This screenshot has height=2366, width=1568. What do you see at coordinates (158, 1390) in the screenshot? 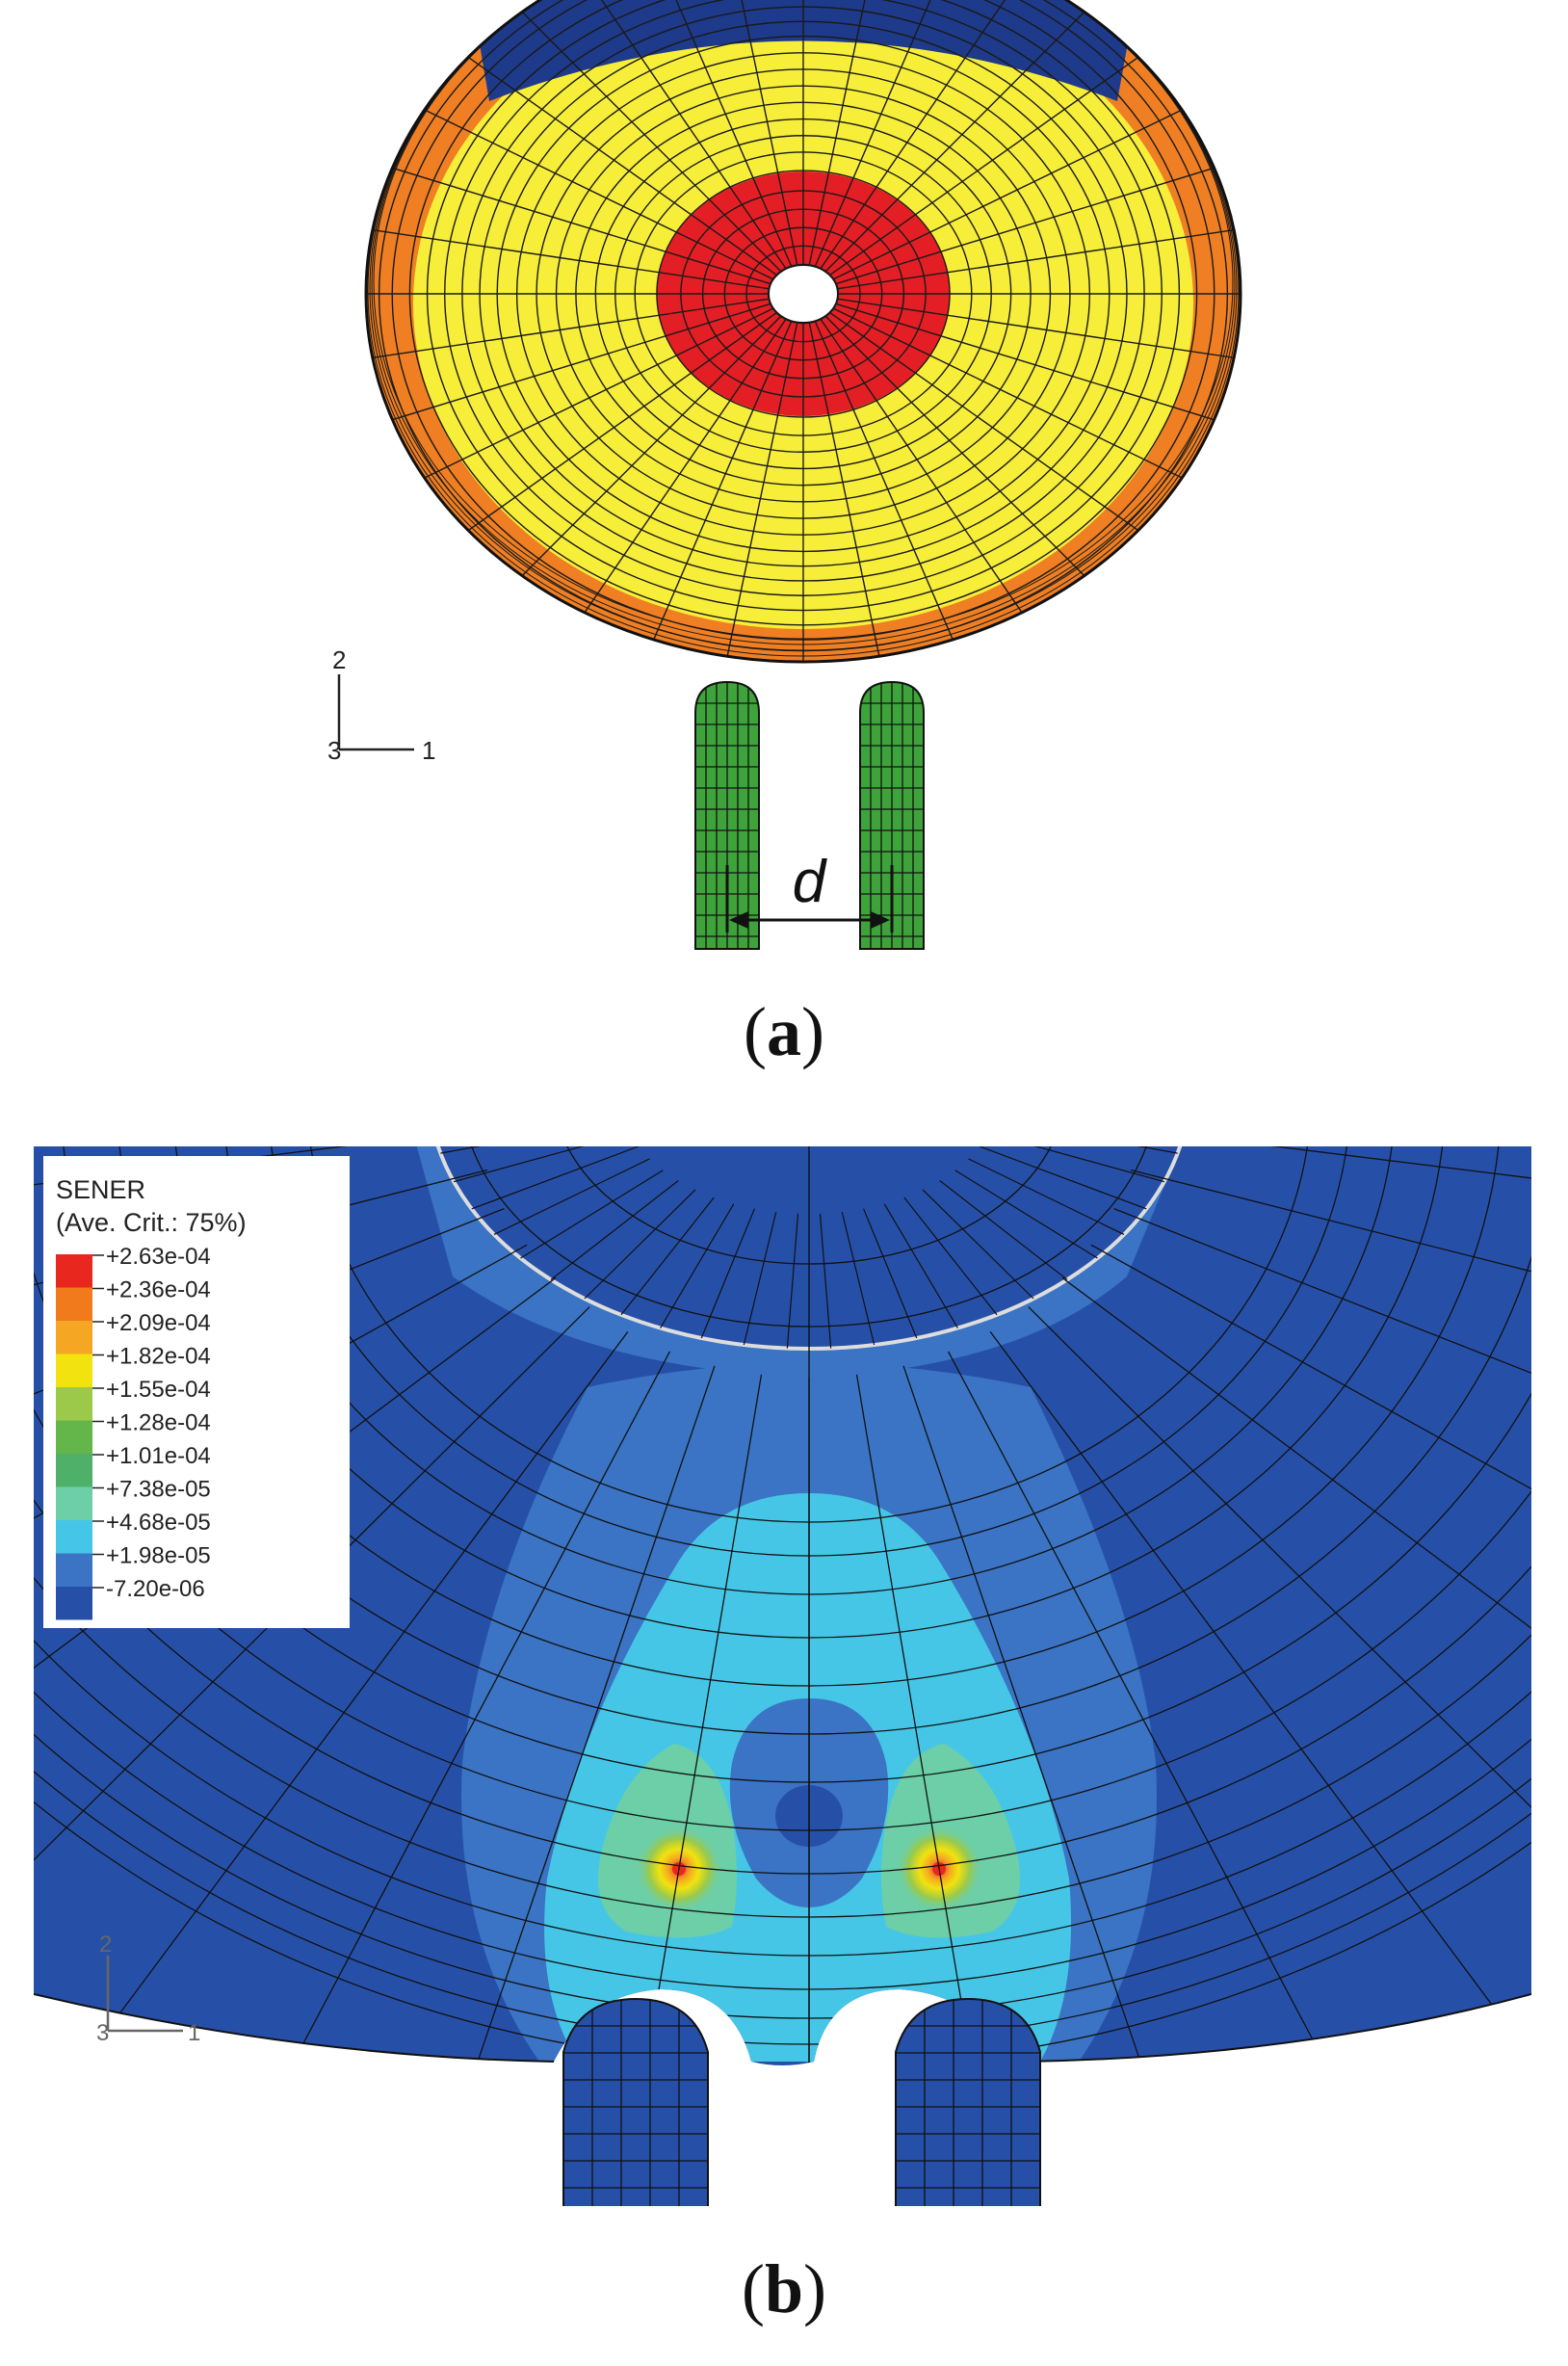
I see `legend-label: +1.55e-04` at bounding box center [158, 1390].